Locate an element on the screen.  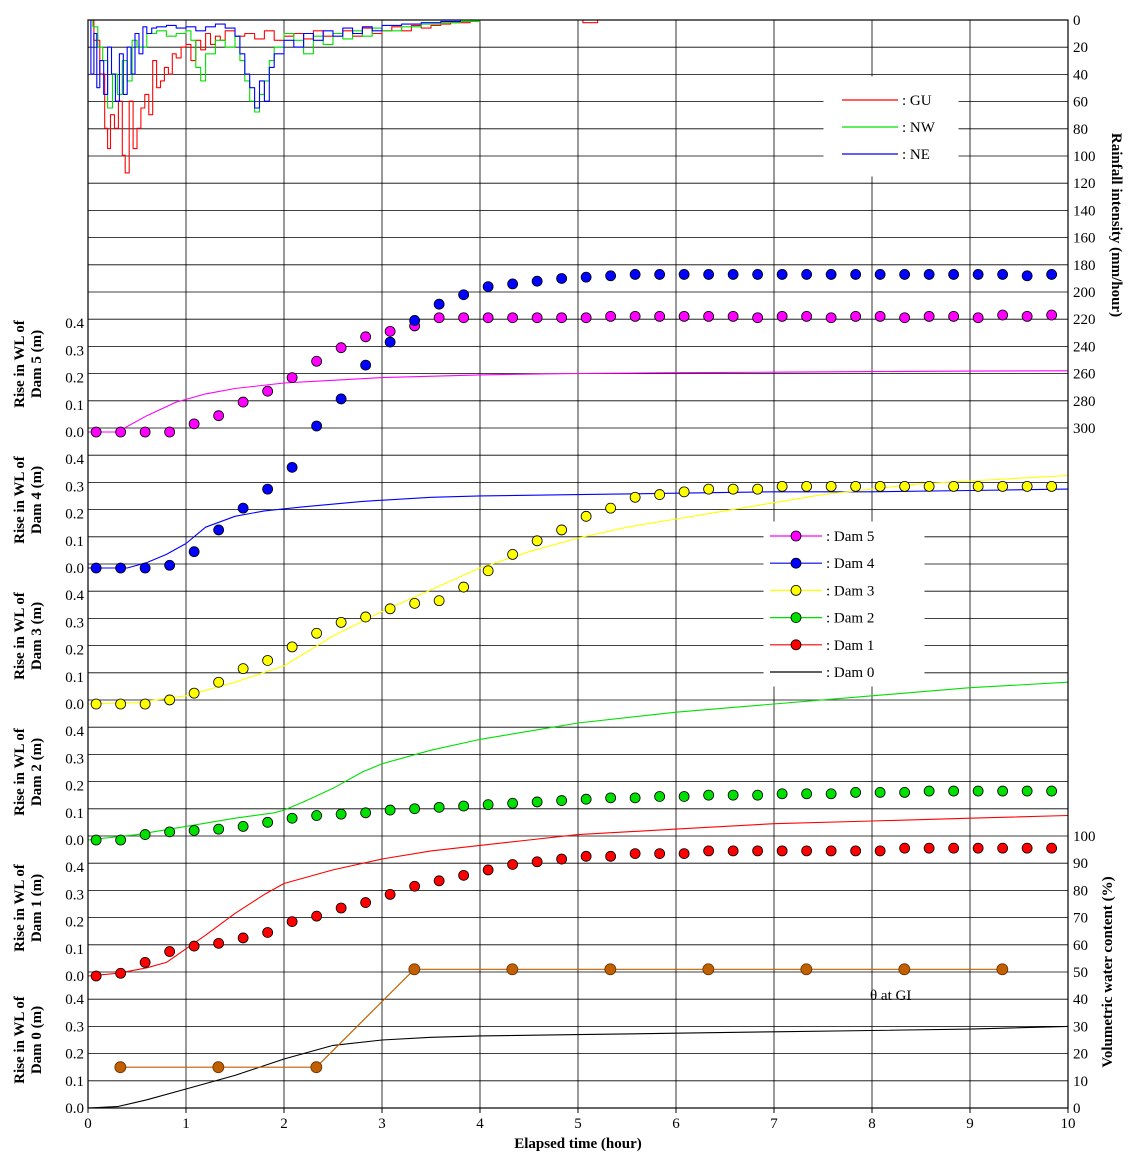
rain-legend-label: : NE is located at coordinates (916, 155).